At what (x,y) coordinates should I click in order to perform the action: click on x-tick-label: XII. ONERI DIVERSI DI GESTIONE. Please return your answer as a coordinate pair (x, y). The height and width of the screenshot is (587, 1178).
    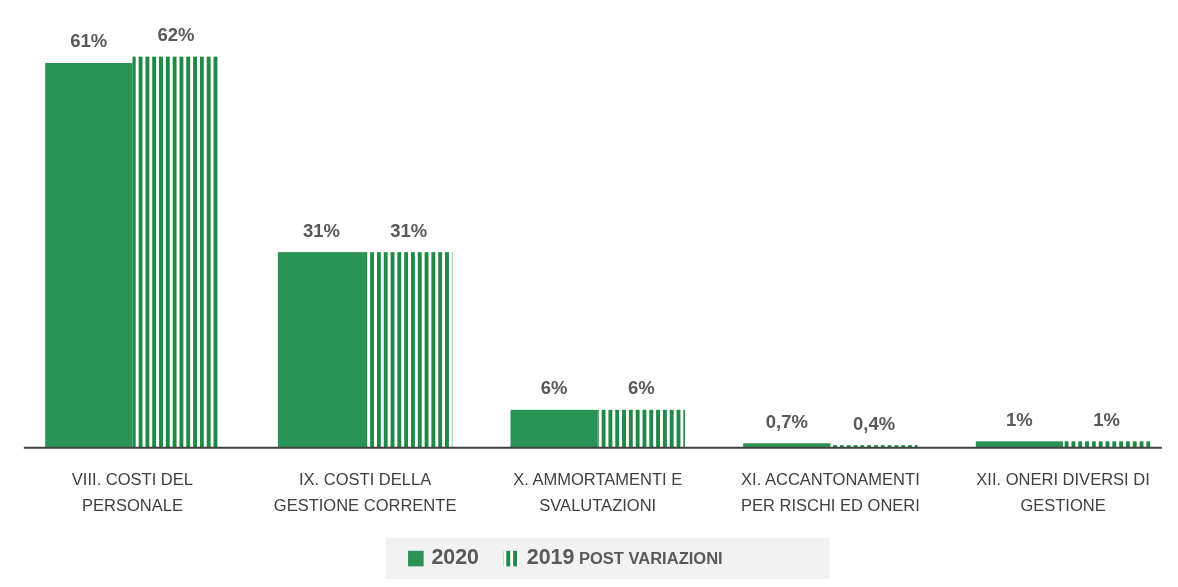
    Looking at the image, I should click on (1063, 492).